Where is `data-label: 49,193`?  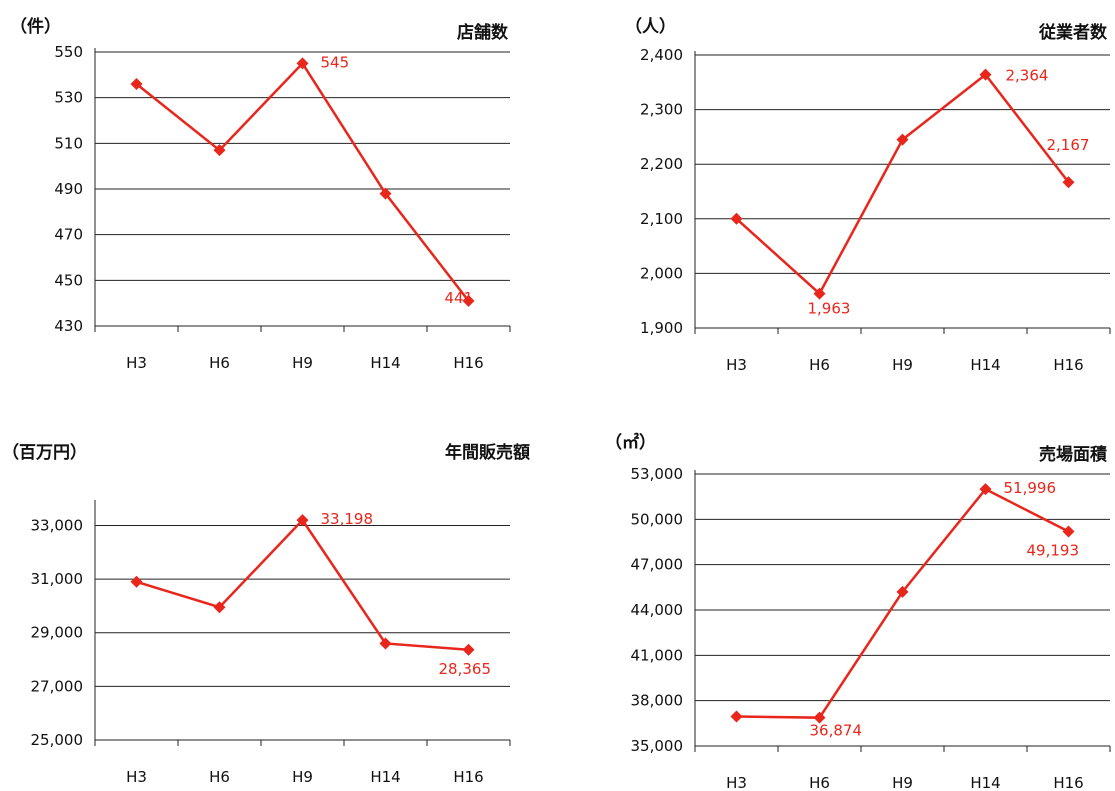
data-label: 49,193 is located at coordinates (1053, 551).